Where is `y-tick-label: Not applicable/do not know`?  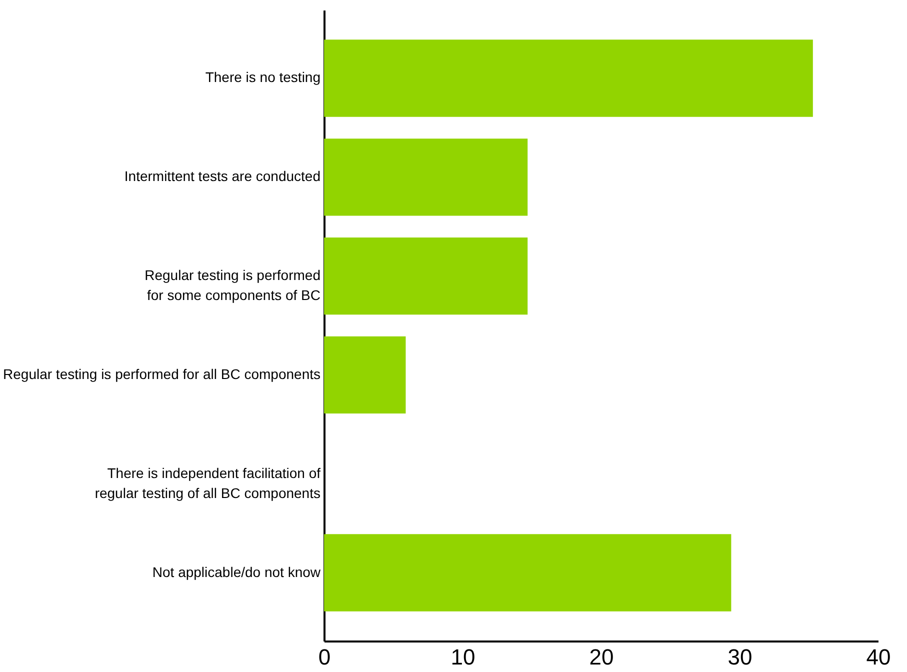
y-tick-label: Not applicable/do not know is located at coordinates (237, 572).